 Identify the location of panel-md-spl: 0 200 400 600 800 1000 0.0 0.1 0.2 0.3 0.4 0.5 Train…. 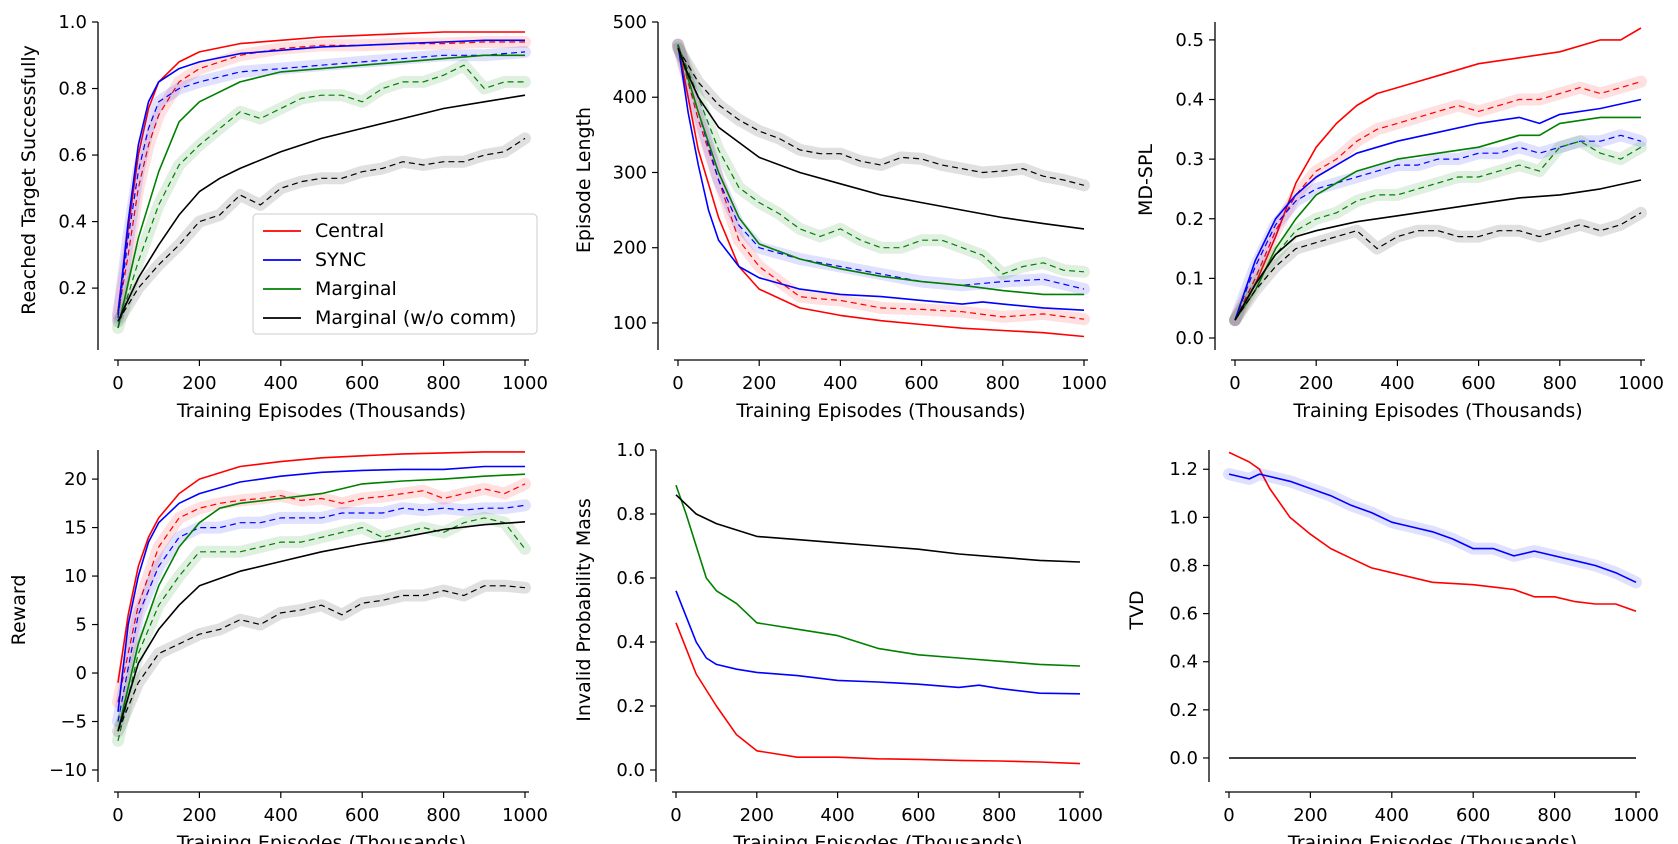
(1399, 222).